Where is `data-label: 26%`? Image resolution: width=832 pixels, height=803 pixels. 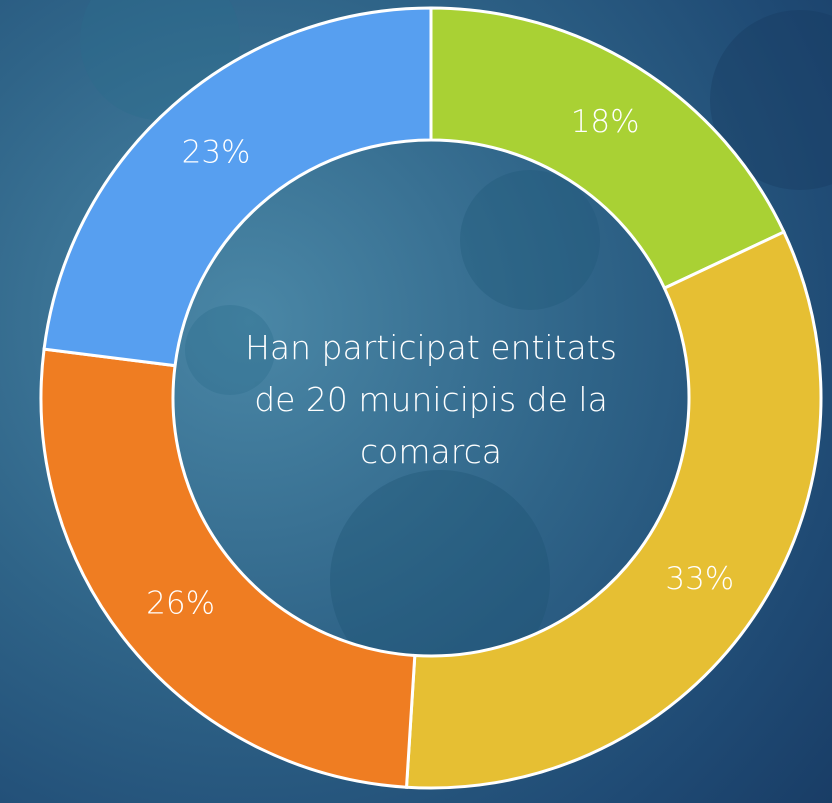 data-label: 26% is located at coordinates (180, 604).